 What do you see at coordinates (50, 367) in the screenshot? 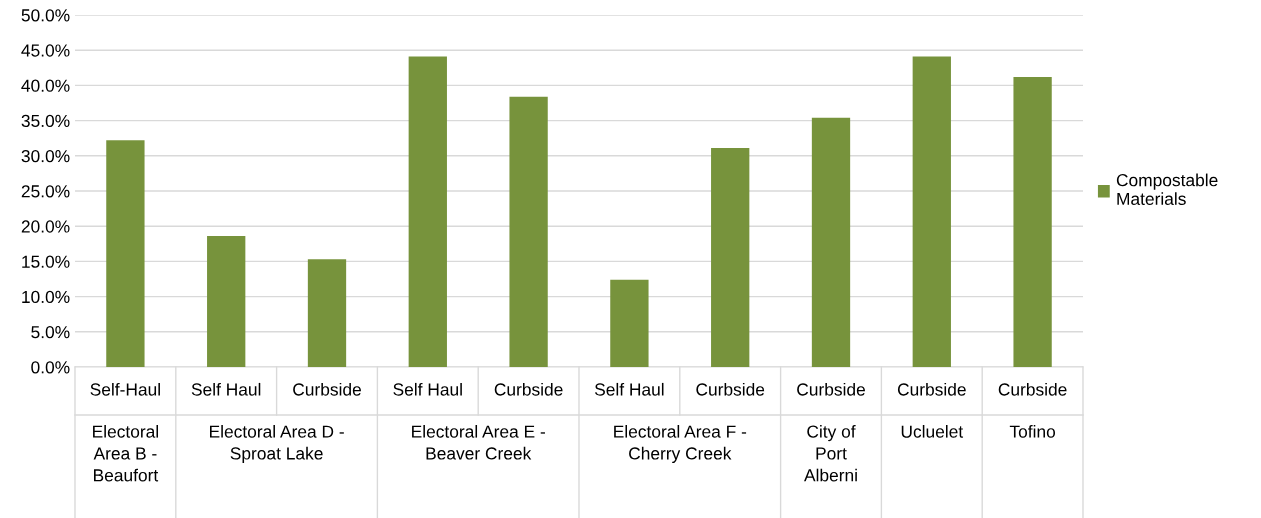
I see `y-tick-label: 0.0%` at bounding box center [50, 367].